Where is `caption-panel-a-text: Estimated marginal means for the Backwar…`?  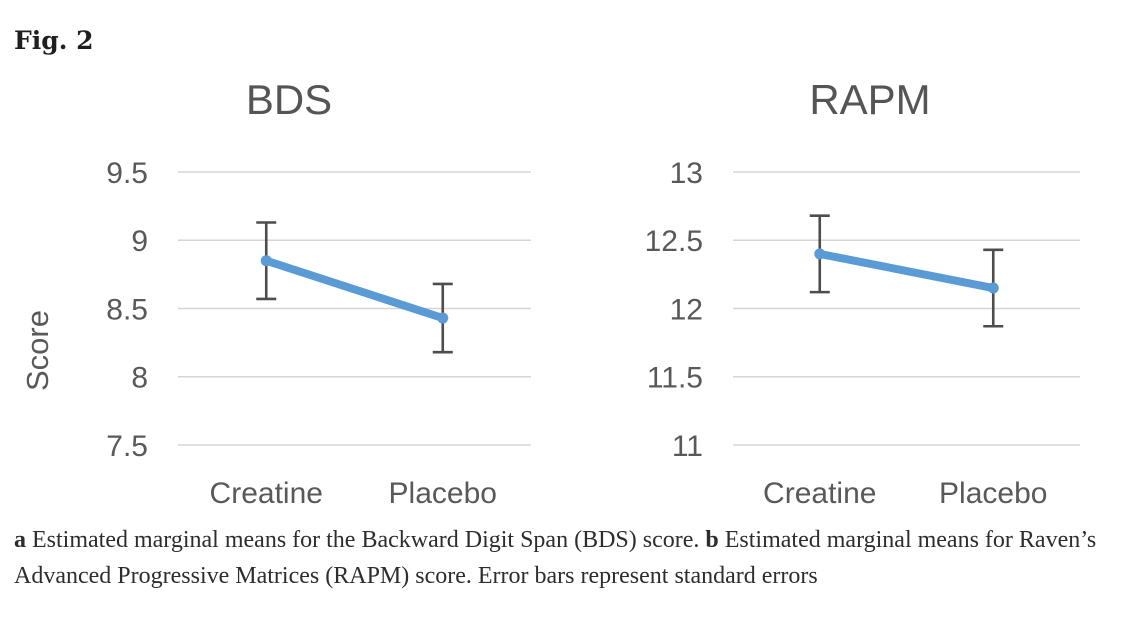 caption-panel-a-text: Estimated marginal means for the Backwar… is located at coordinates (366, 540).